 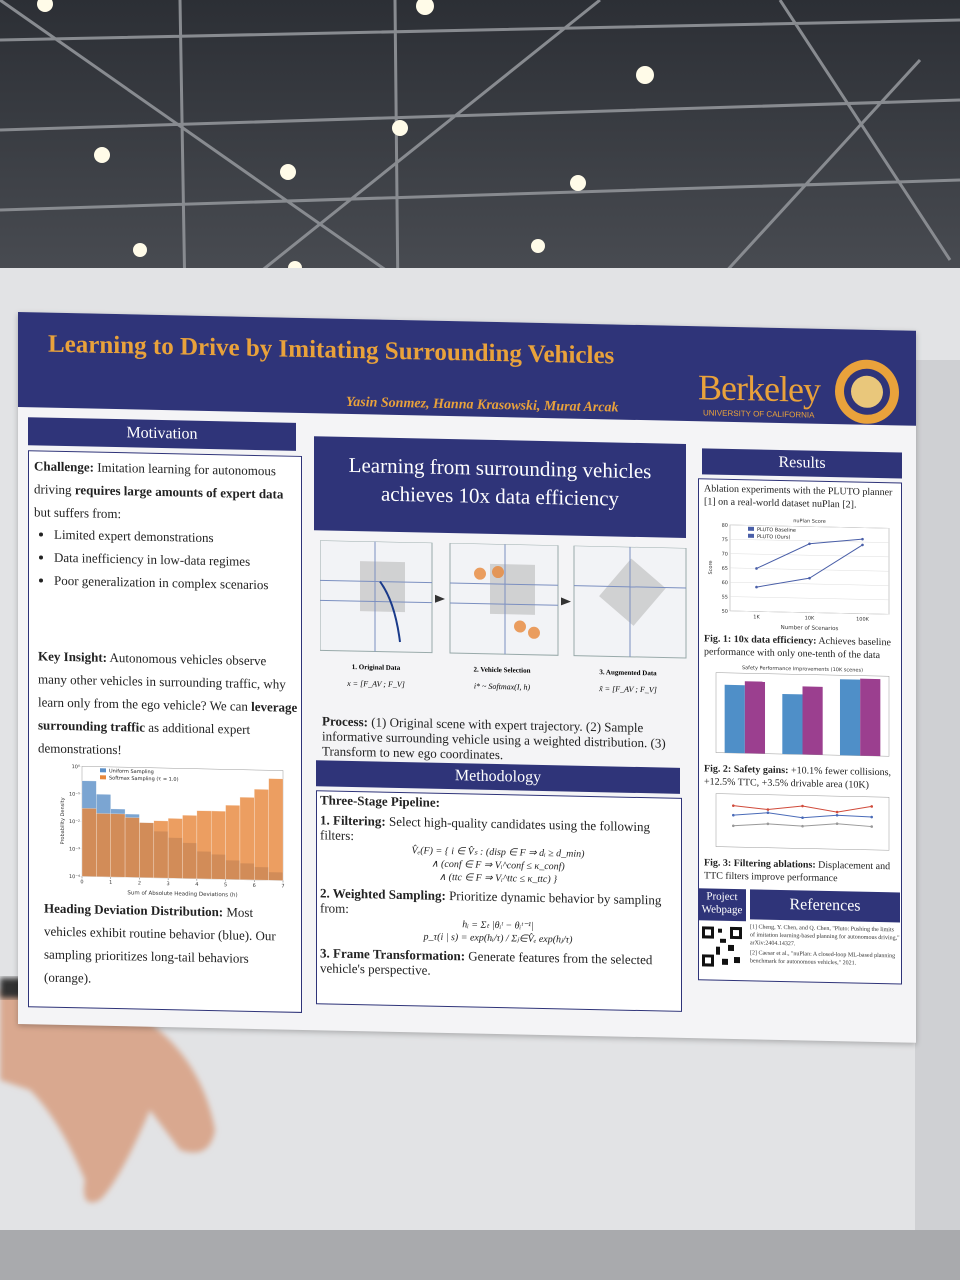 I want to click on label: Challenge:, so click(x=64, y=466).